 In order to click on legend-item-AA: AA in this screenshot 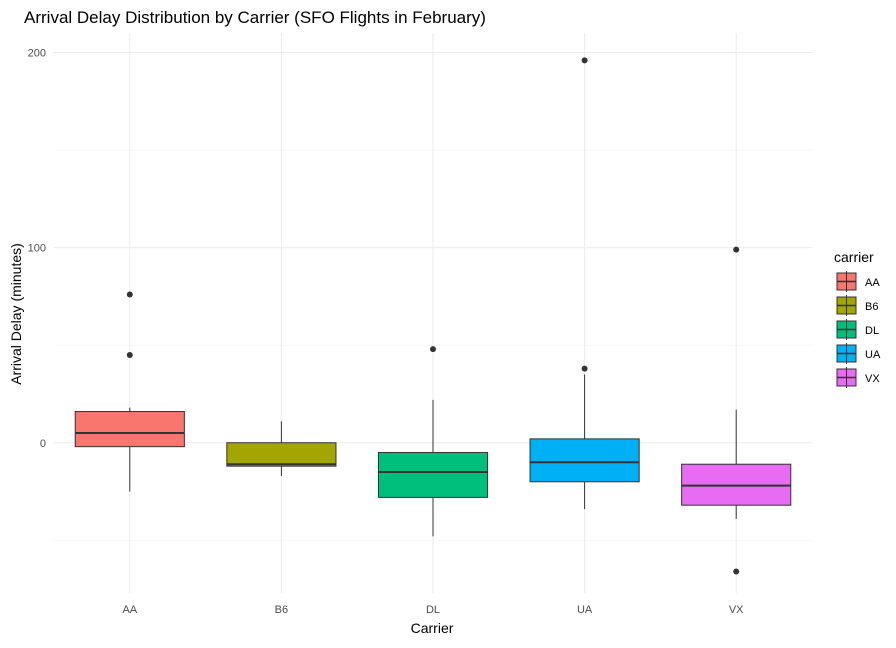, I will do `click(858, 281)`.